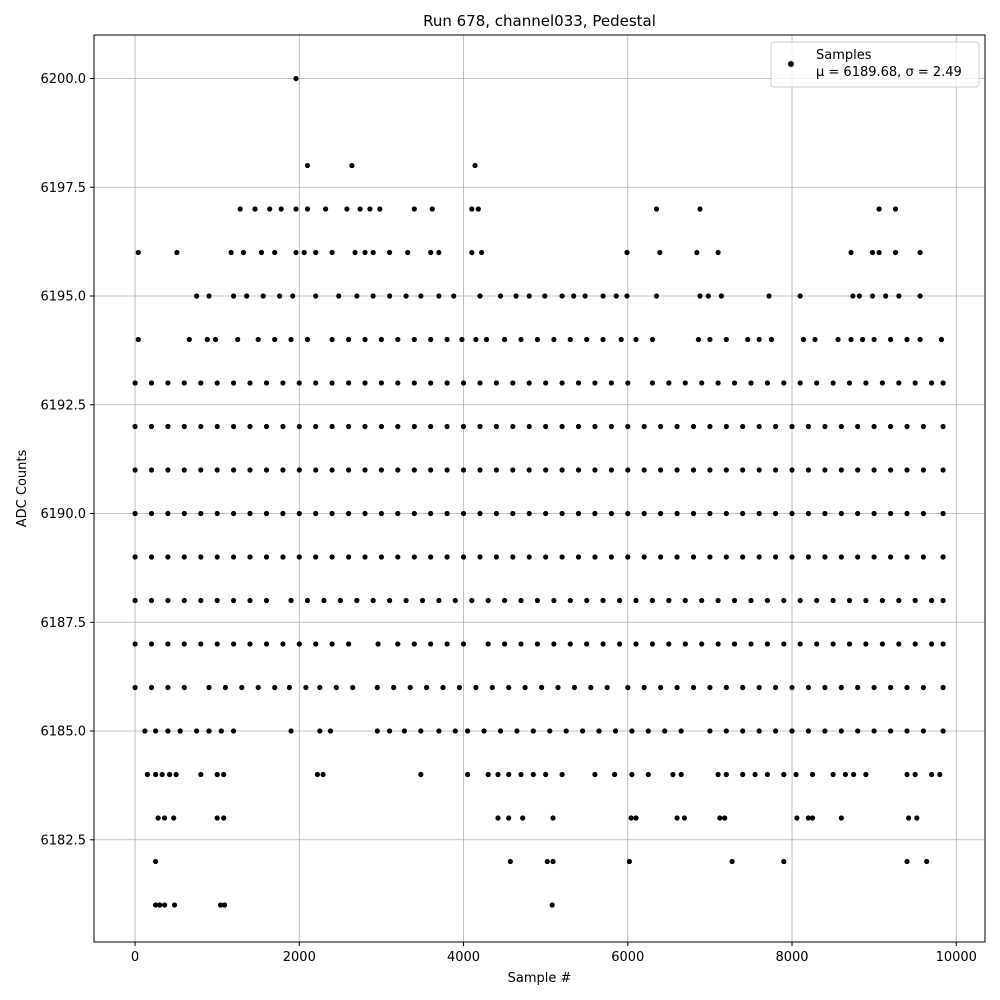  What do you see at coordinates (64, 79) in the screenshot?
I see `y-tick-label: 6200.0` at bounding box center [64, 79].